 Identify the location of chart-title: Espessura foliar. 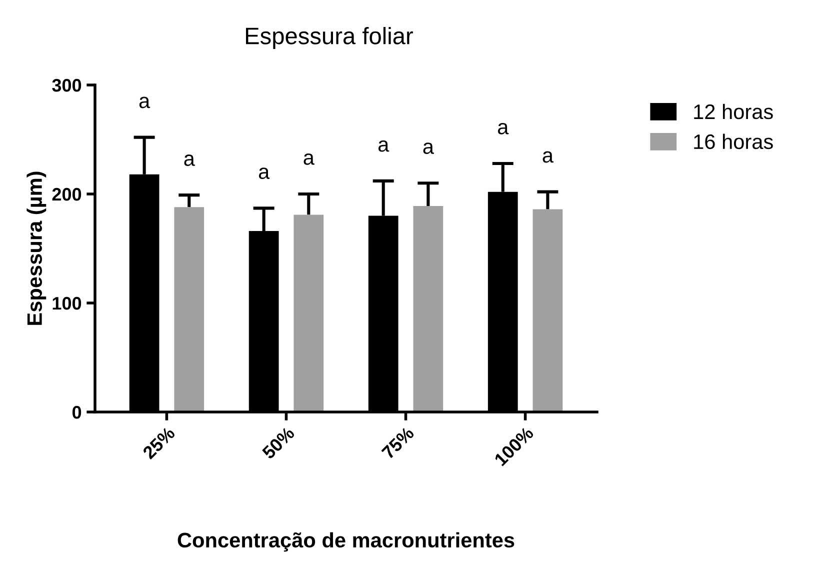
(329, 38).